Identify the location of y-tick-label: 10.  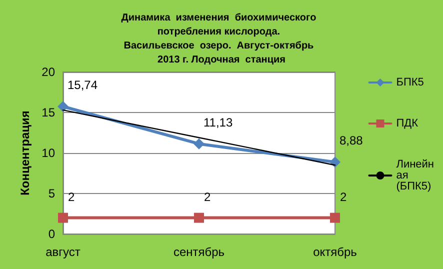
(49, 153).